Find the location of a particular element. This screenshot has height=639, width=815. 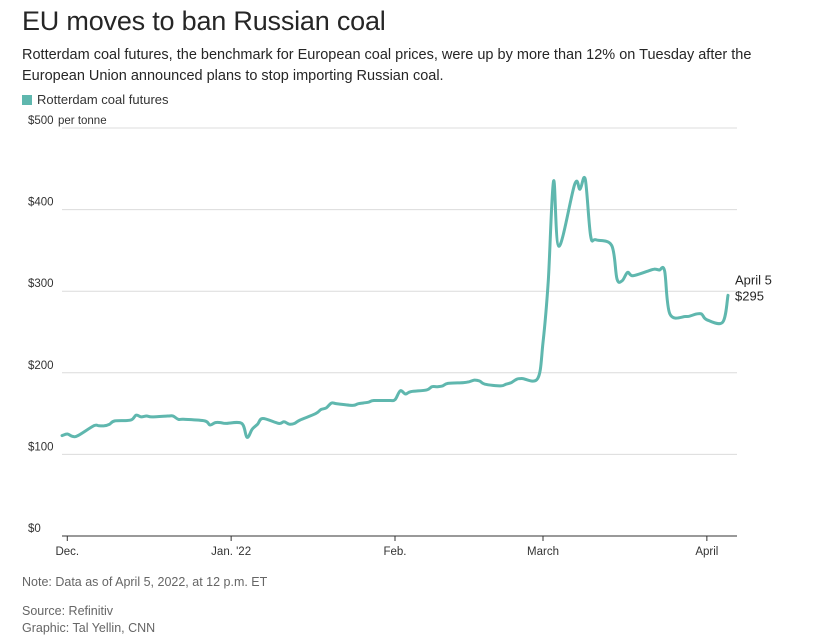

x-tick-label: April is located at coordinates (706, 552).